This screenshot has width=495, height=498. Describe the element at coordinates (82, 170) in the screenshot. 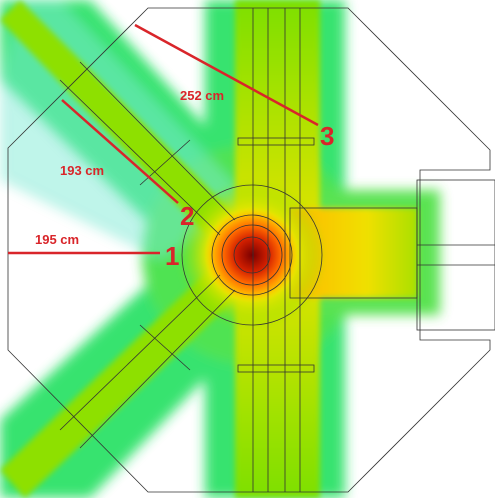

I see `distance-label: 193 cm` at that location.